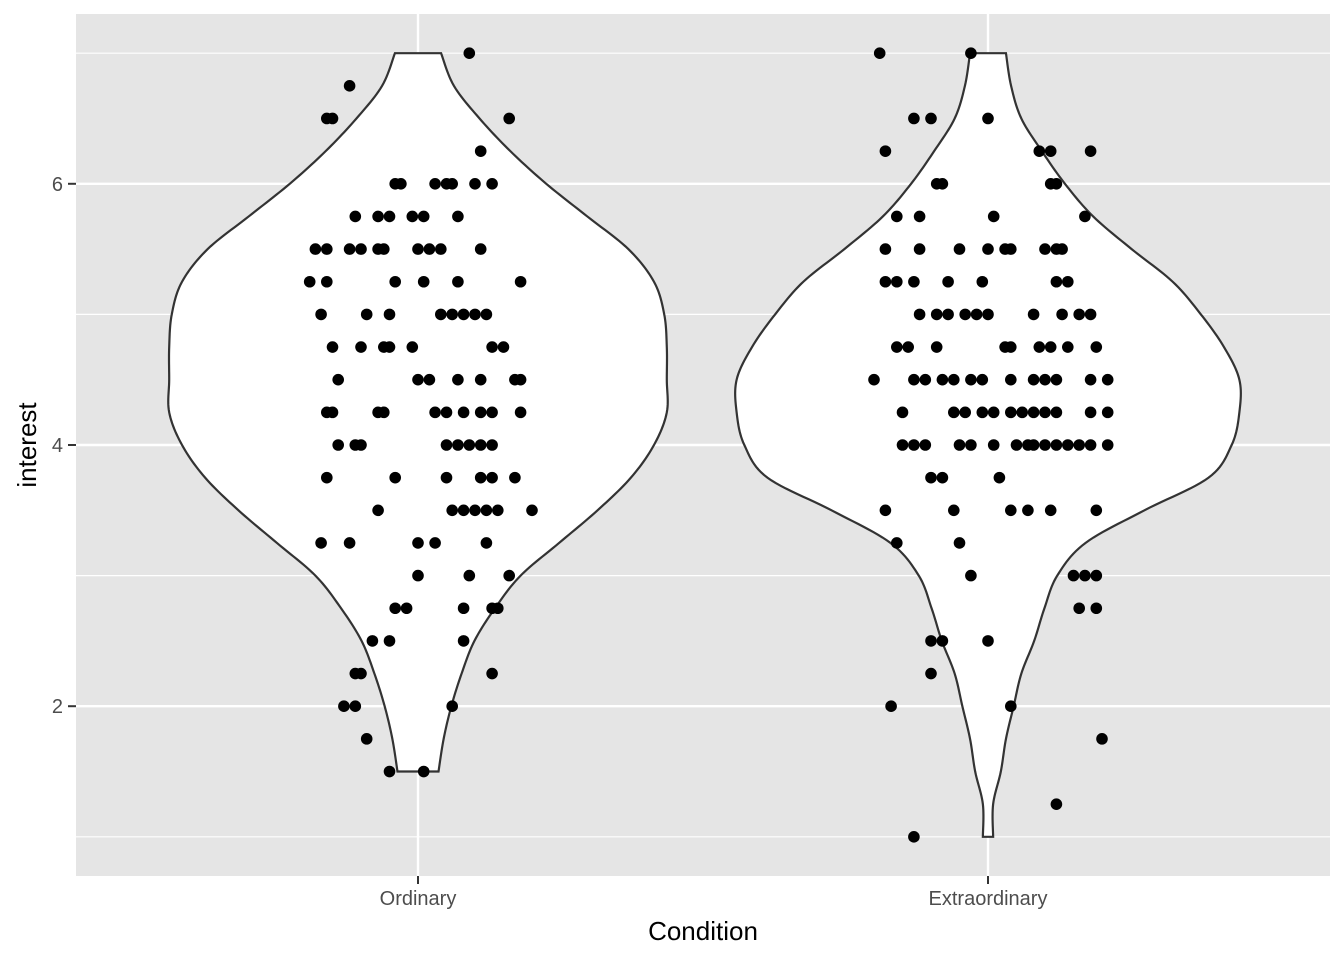 This screenshot has width=1344, height=960. Describe the element at coordinates (988, 899) in the screenshot. I see `x-tick-label: Extraordinary` at that location.